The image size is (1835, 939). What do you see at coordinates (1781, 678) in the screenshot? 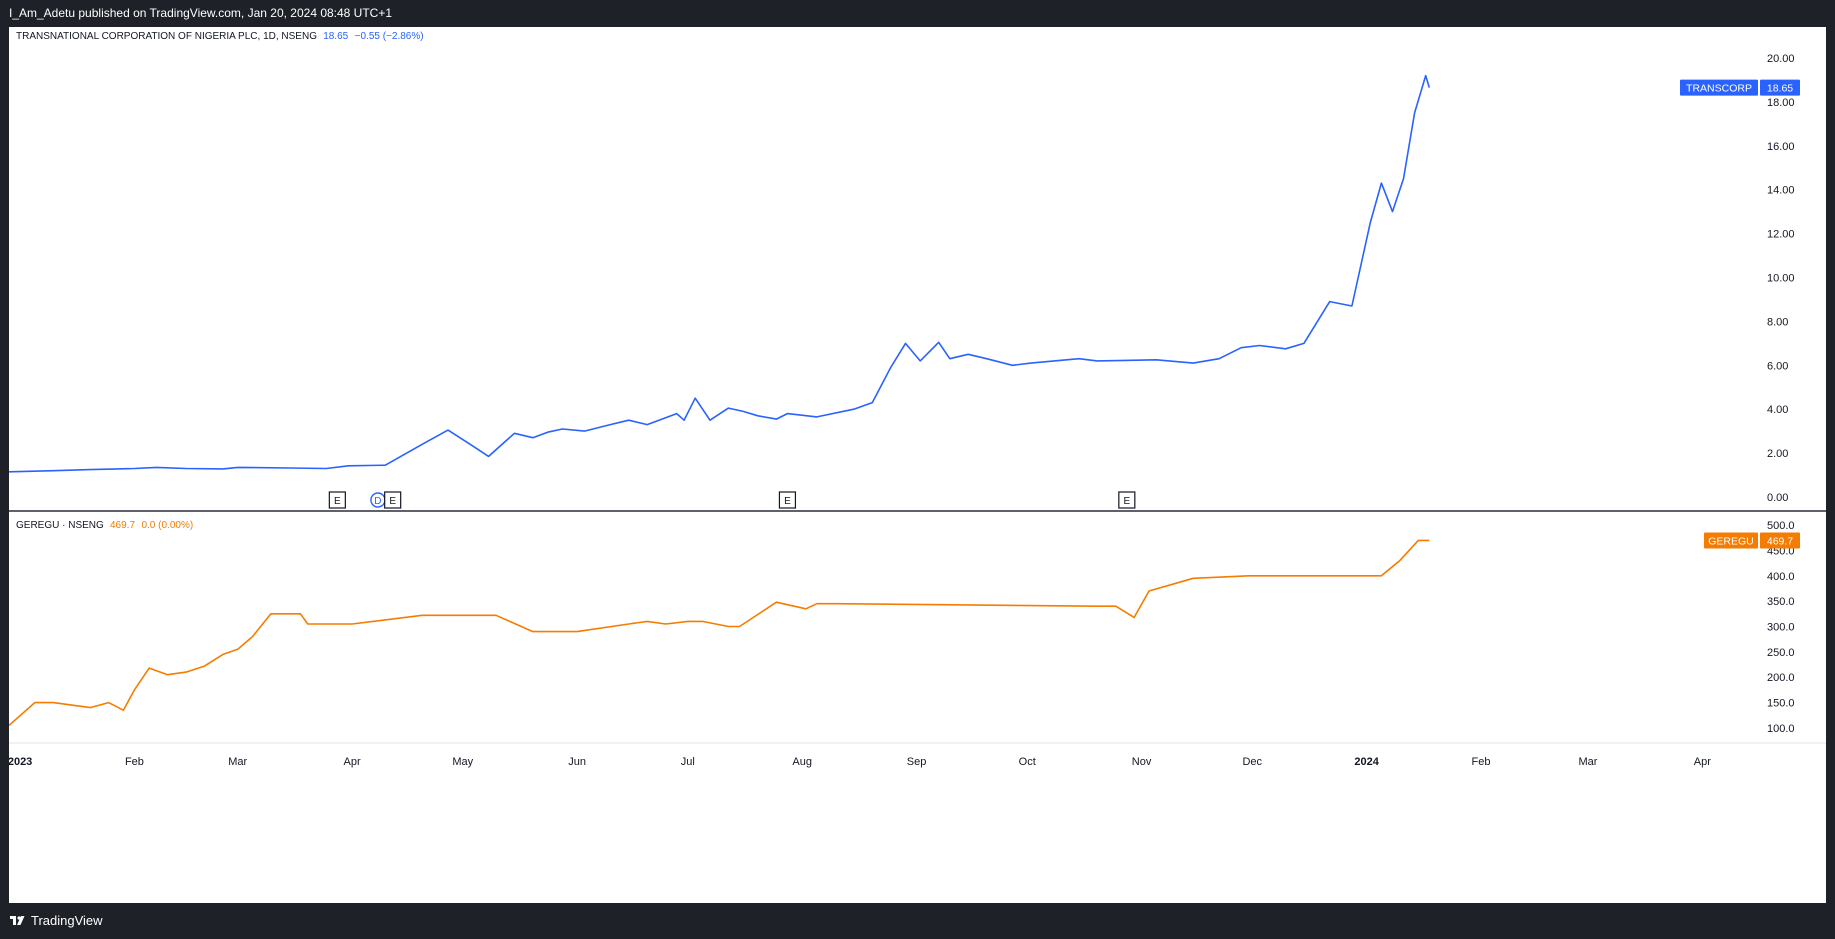
I see `y-tick-label: 200.0` at bounding box center [1781, 678].